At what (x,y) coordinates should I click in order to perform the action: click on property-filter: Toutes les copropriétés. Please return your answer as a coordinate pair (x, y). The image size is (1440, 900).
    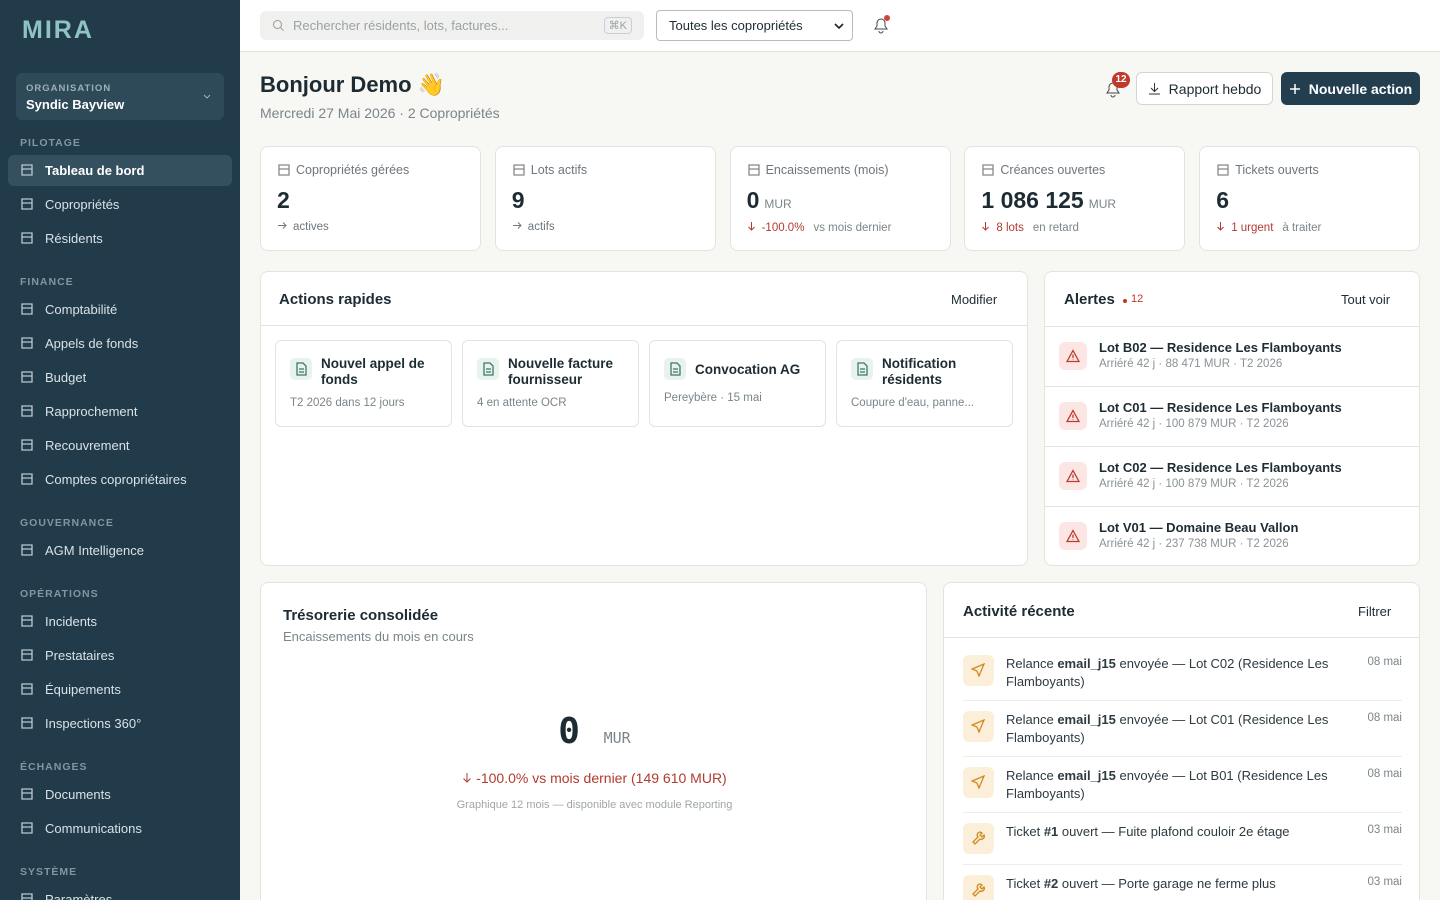
    Looking at the image, I should click on (754, 25).